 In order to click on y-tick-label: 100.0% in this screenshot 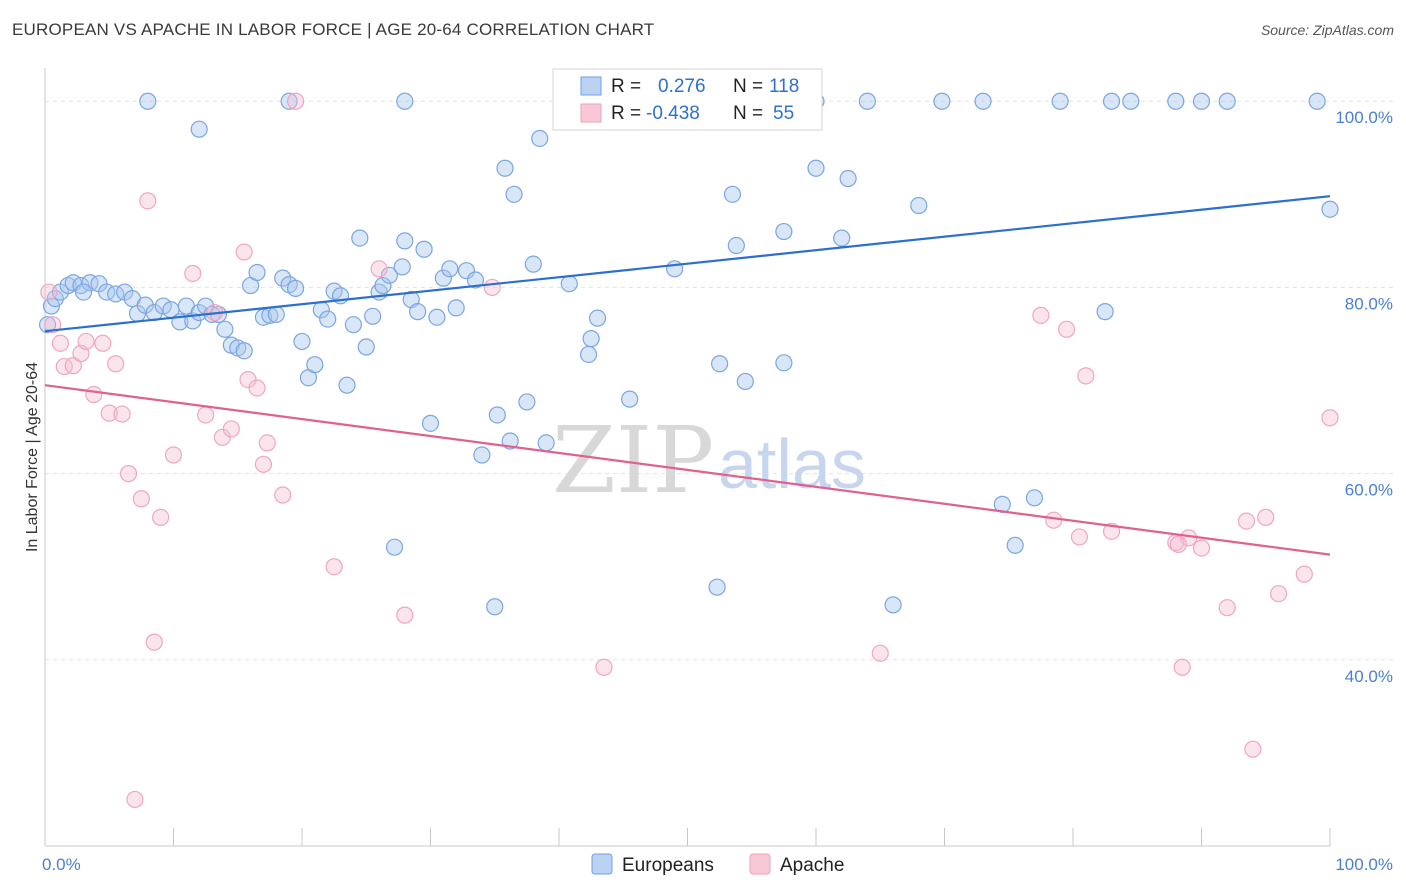, I will do `click(1364, 117)`.